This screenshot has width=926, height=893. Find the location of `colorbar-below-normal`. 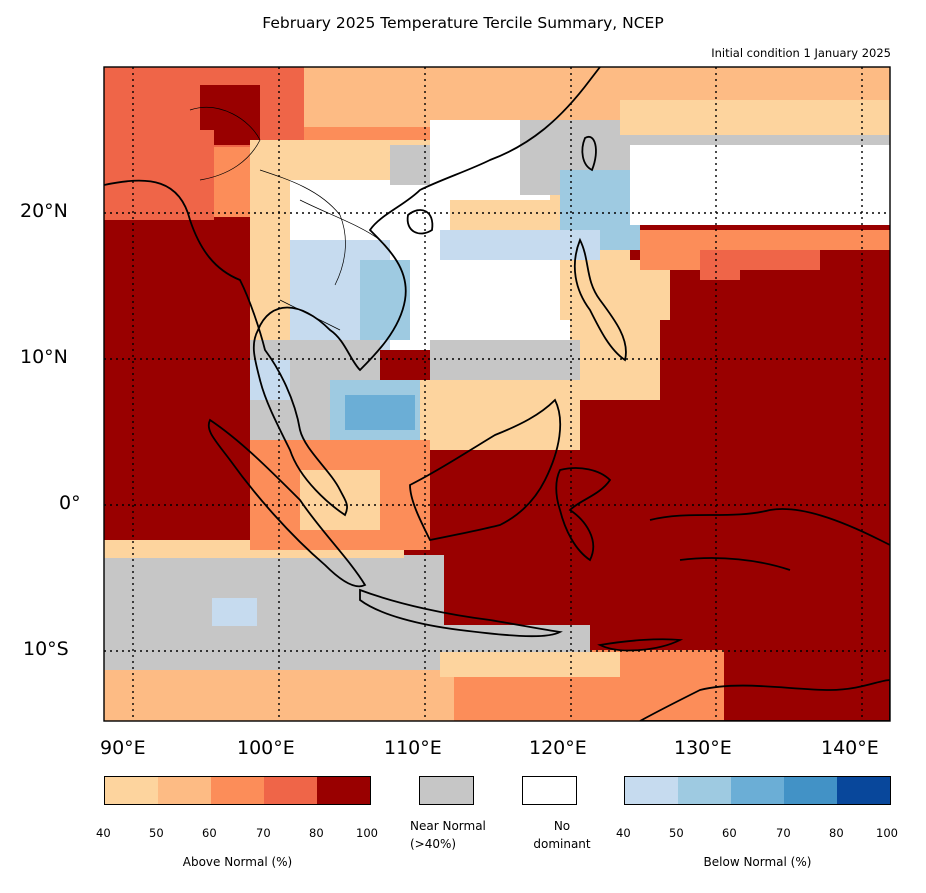

colorbar-below-normal is located at coordinates (757, 790).